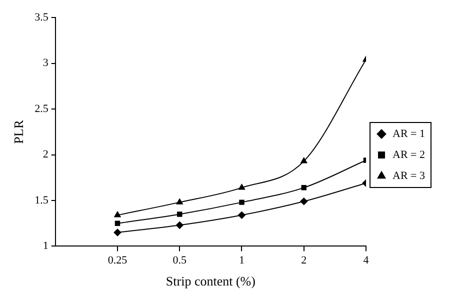 Image resolution: width=451 pixels, height=302 pixels. I want to click on x-tick-label: 2, so click(304, 260).